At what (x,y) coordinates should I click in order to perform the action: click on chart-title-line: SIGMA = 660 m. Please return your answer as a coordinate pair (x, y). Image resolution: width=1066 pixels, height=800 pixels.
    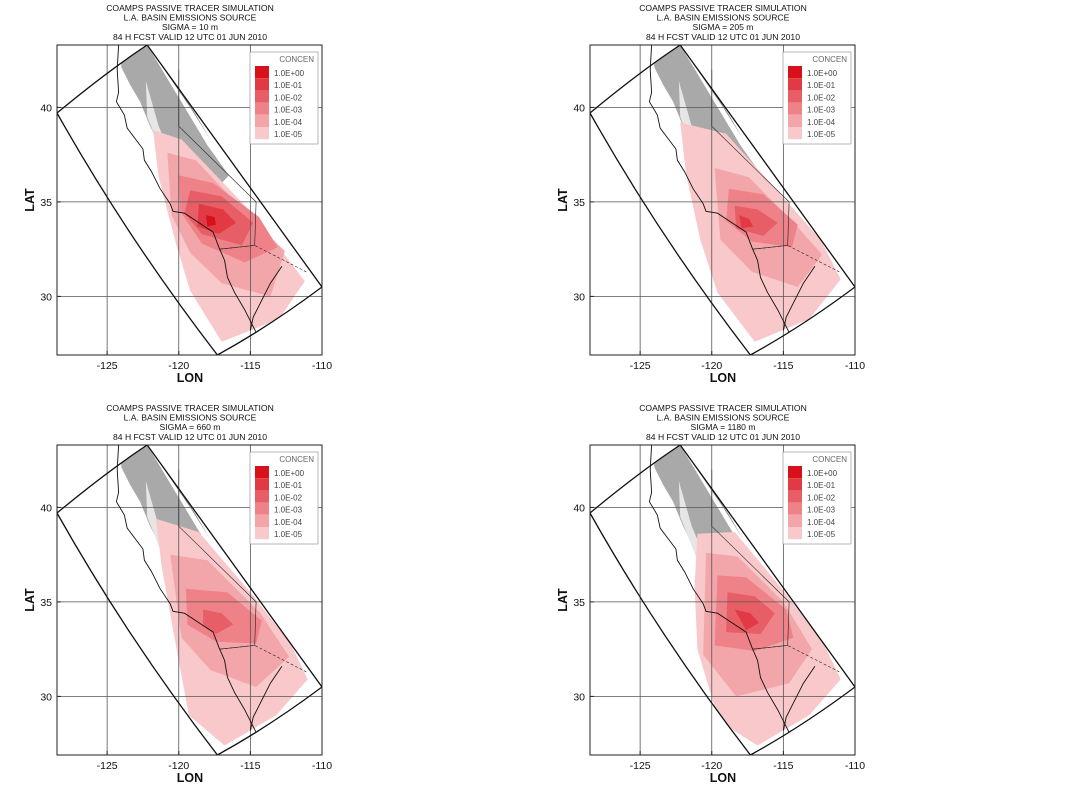
    Looking at the image, I should click on (190, 427).